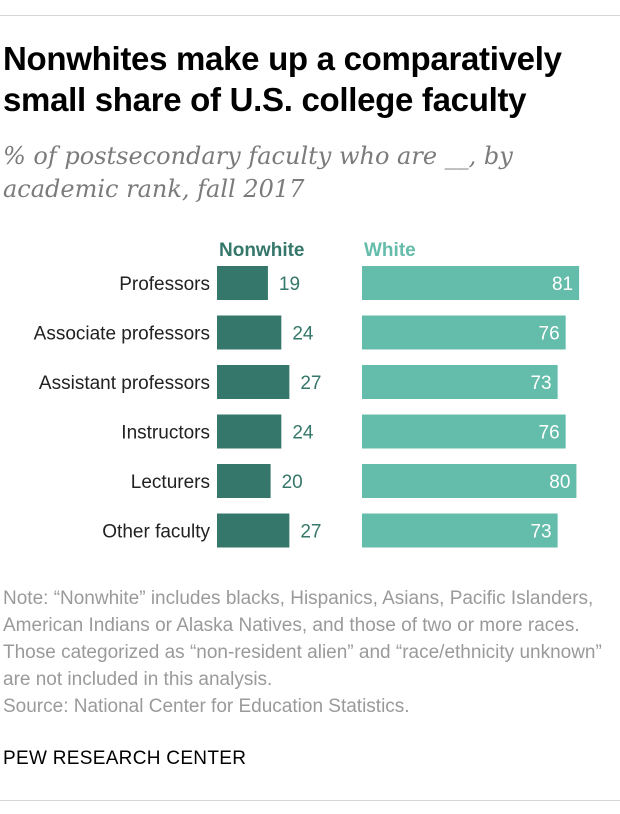 This screenshot has width=620, height=814. What do you see at coordinates (460, 530) in the screenshot?
I see `bar-white-other-faculty` at bounding box center [460, 530].